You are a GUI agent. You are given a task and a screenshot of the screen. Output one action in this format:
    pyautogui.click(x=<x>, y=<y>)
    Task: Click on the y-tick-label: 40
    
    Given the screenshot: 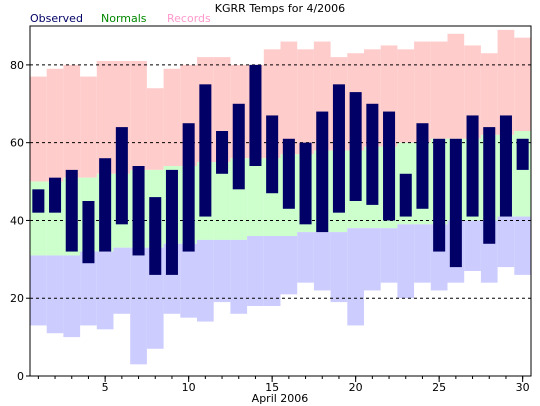 What is the action you would take?
    pyautogui.click(x=17, y=220)
    